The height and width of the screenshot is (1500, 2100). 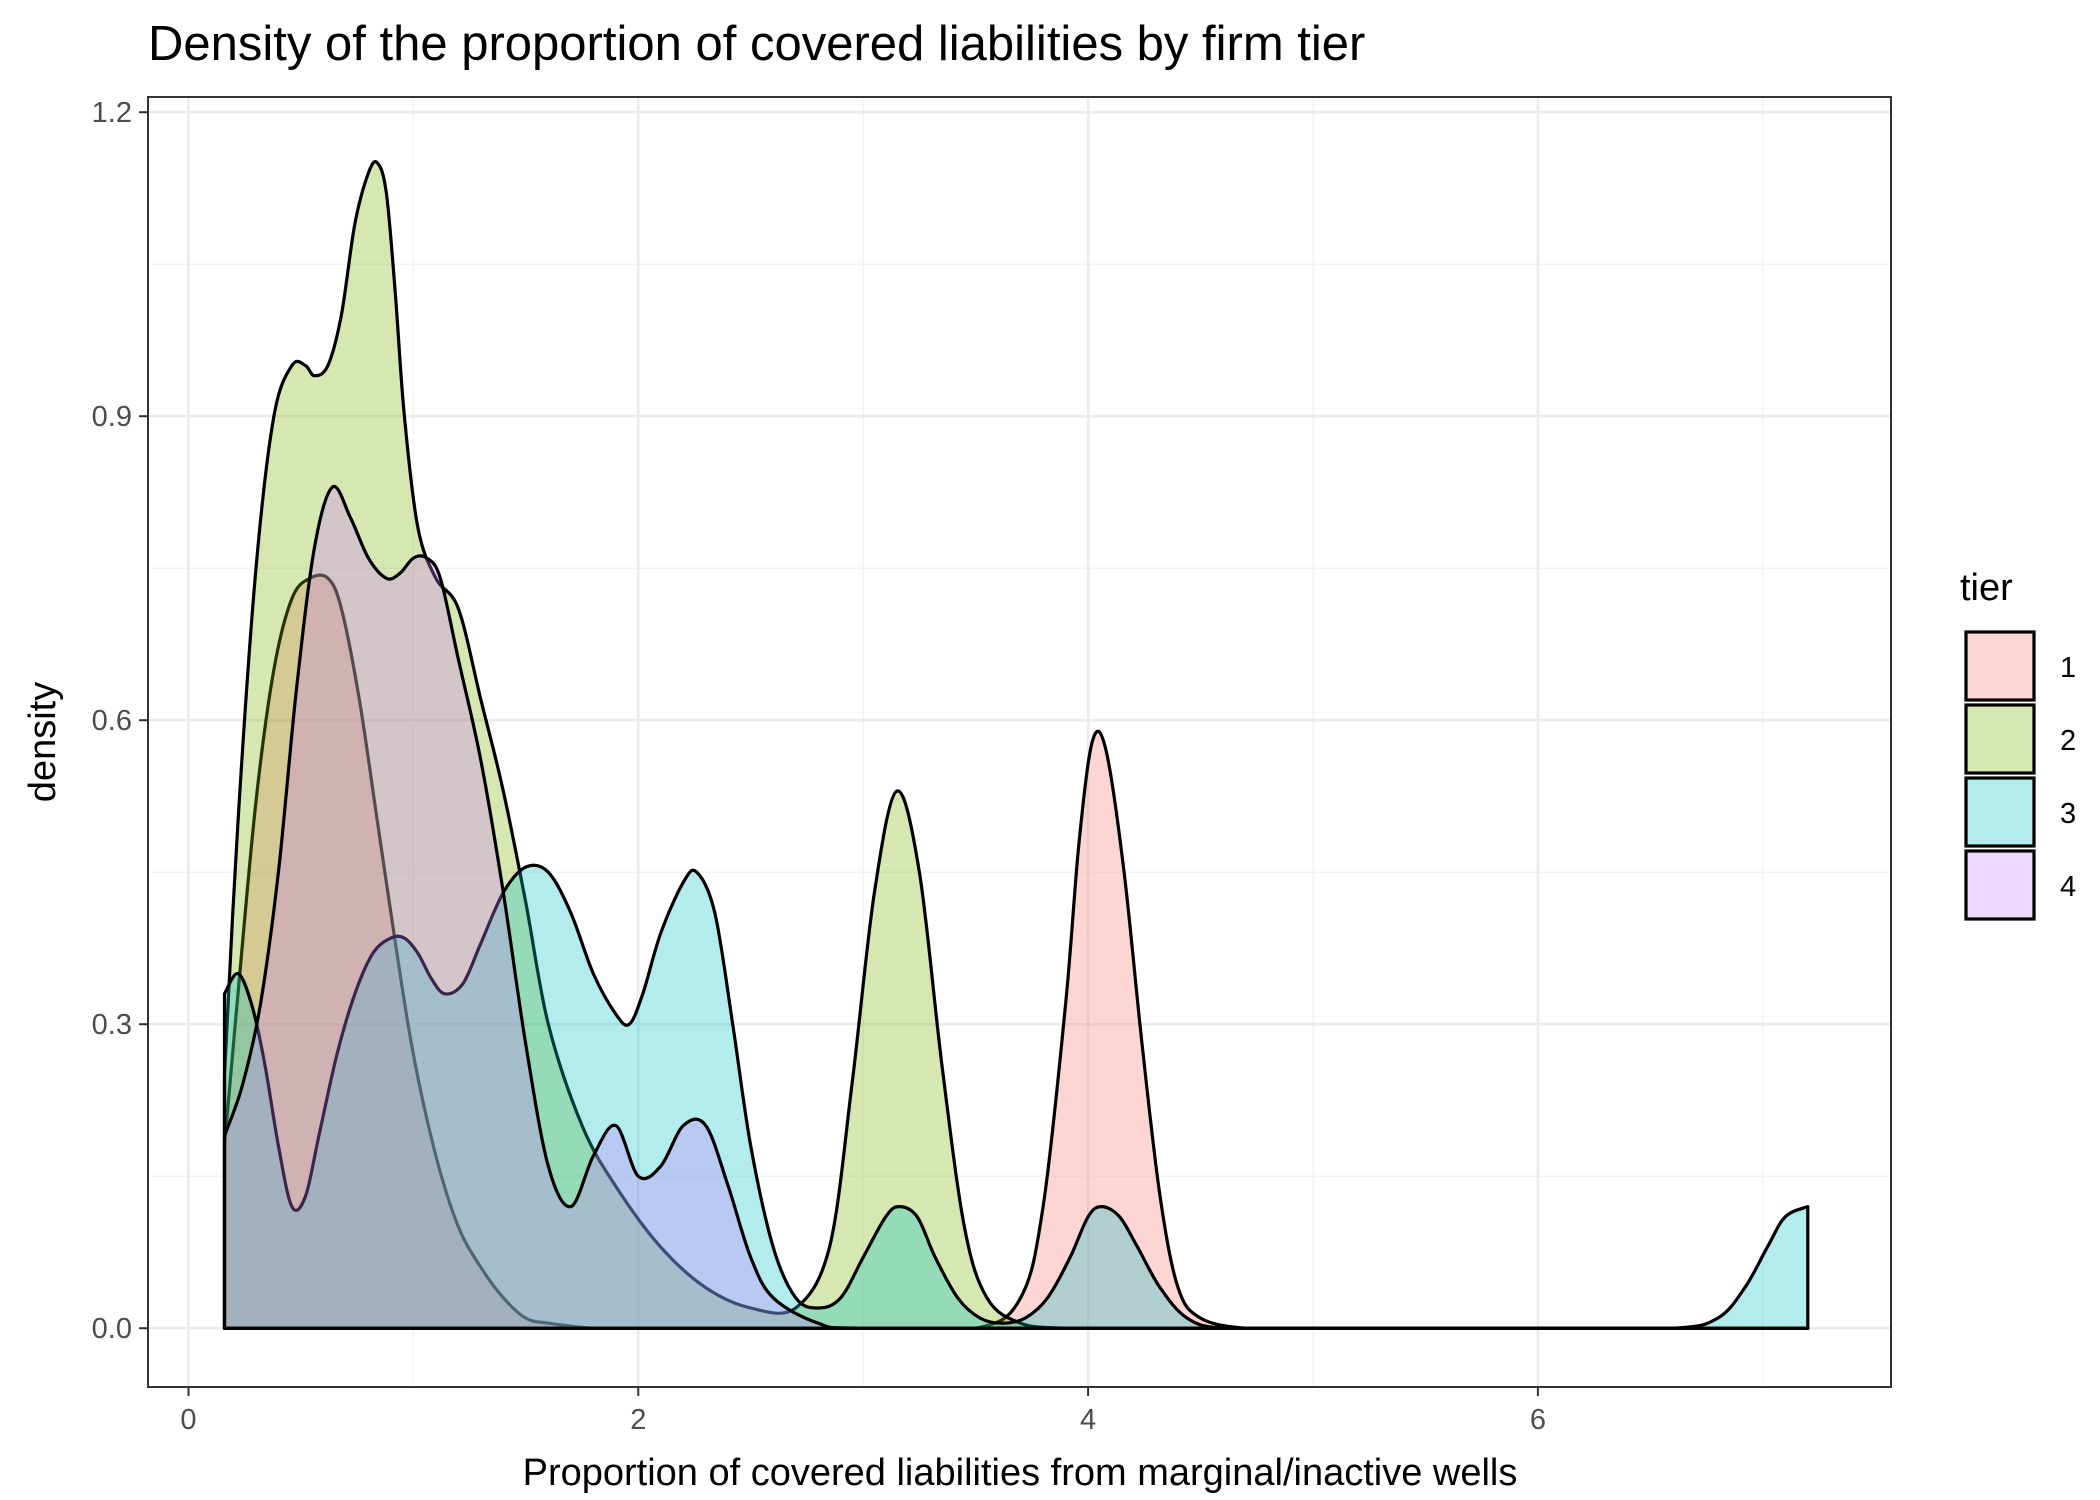 I want to click on y-tick-label: 1.2, so click(x=112, y=113).